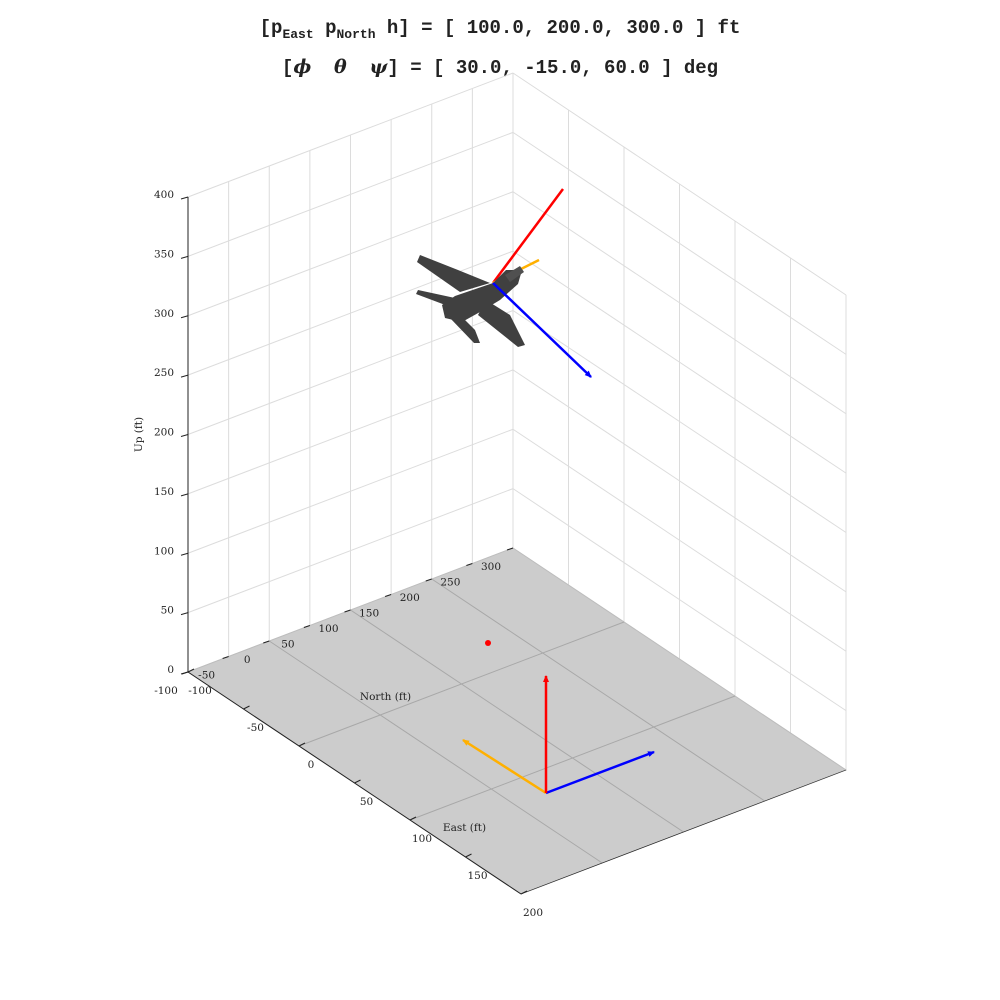 The image size is (1000, 1000). I want to click on title-text: ] = [ 30.0, -15.0, 60.0 ] deg, so click(553, 67).